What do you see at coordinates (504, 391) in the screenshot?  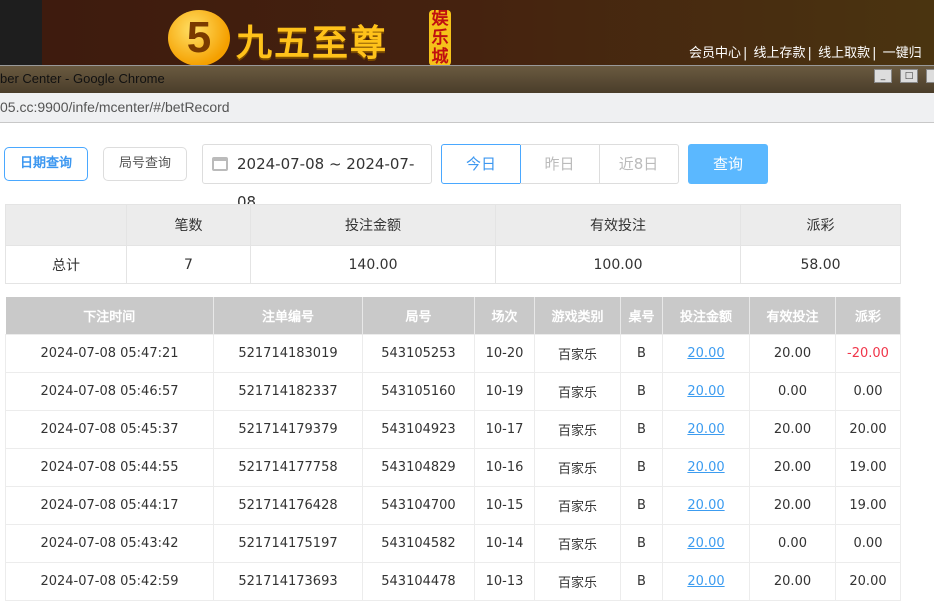 I see `table-cell: 10-19` at bounding box center [504, 391].